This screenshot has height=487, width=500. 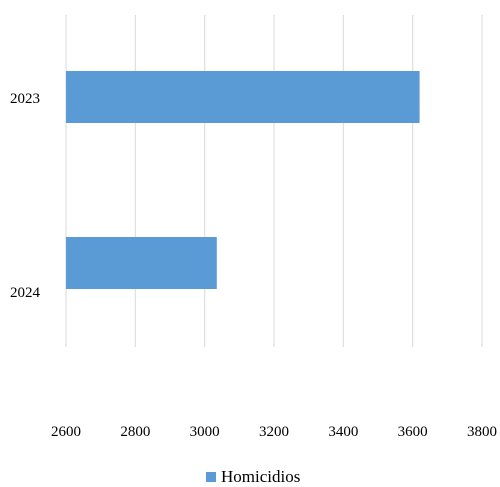 What do you see at coordinates (66, 432) in the screenshot?
I see `x-tick-label: 2600` at bounding box center [66, 432].